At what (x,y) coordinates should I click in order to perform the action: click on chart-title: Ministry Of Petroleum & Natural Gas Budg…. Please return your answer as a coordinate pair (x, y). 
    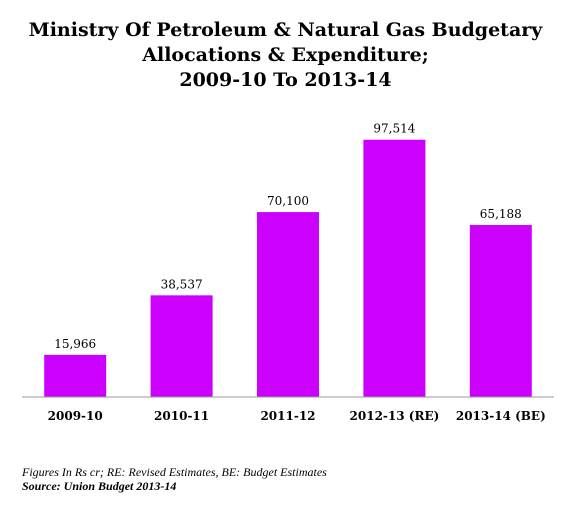
    Looking at the image, I should click on (285, 55).